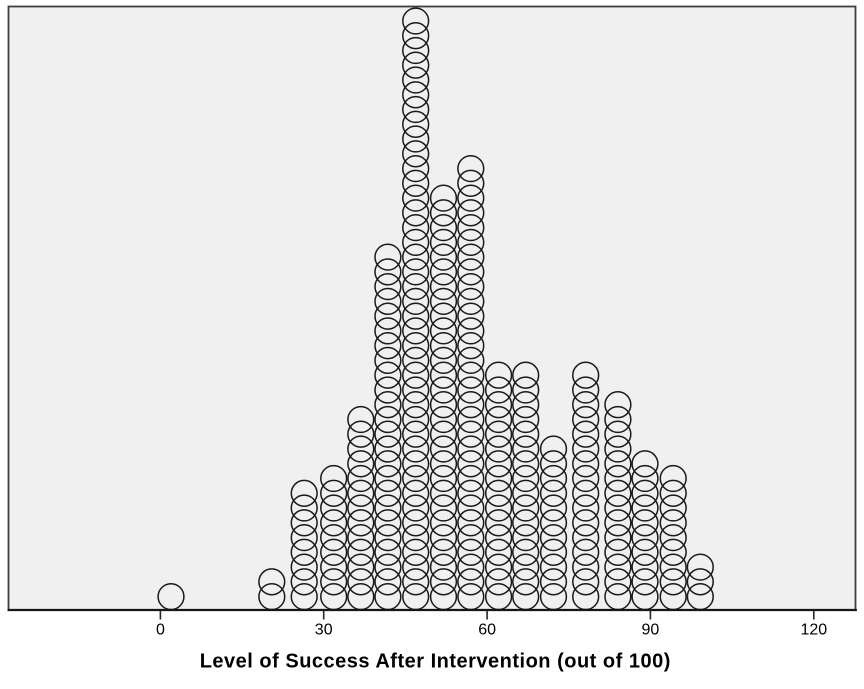 This screenshot has width=864, height=689. What do you see at coordinates (487, 630) in the screenshot?
I see `svg-text: 60` at bounding box center [487, 630].